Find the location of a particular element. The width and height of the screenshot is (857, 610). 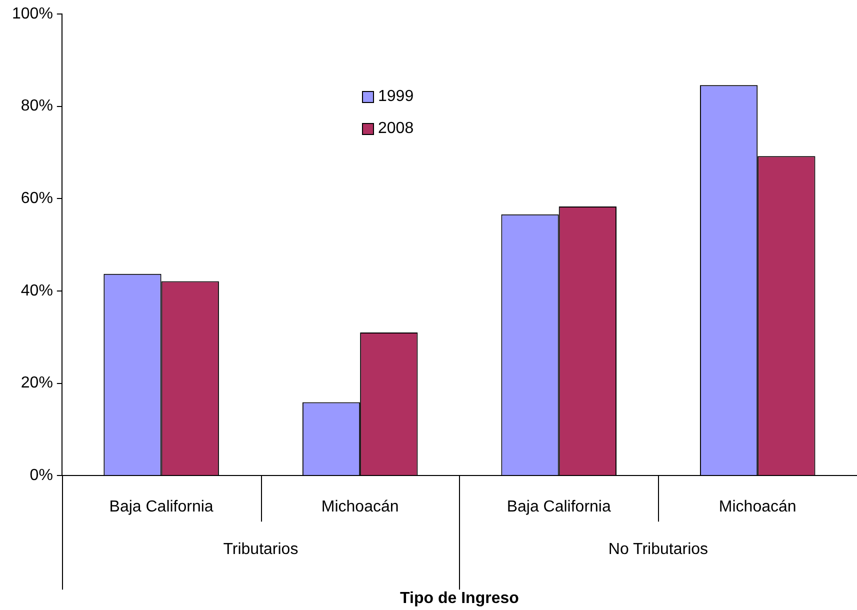

legend-label: 2008 is located at coordinates (396, 129).